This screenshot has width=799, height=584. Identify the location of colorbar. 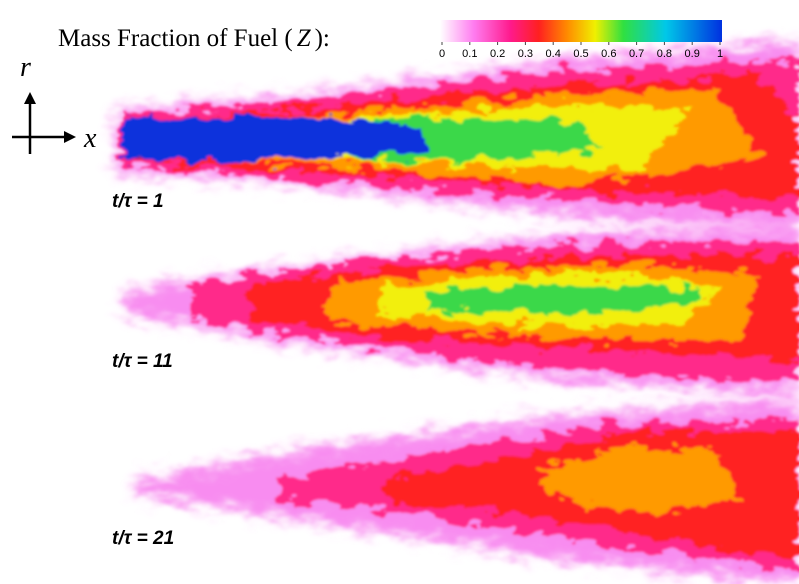
(581, 31).